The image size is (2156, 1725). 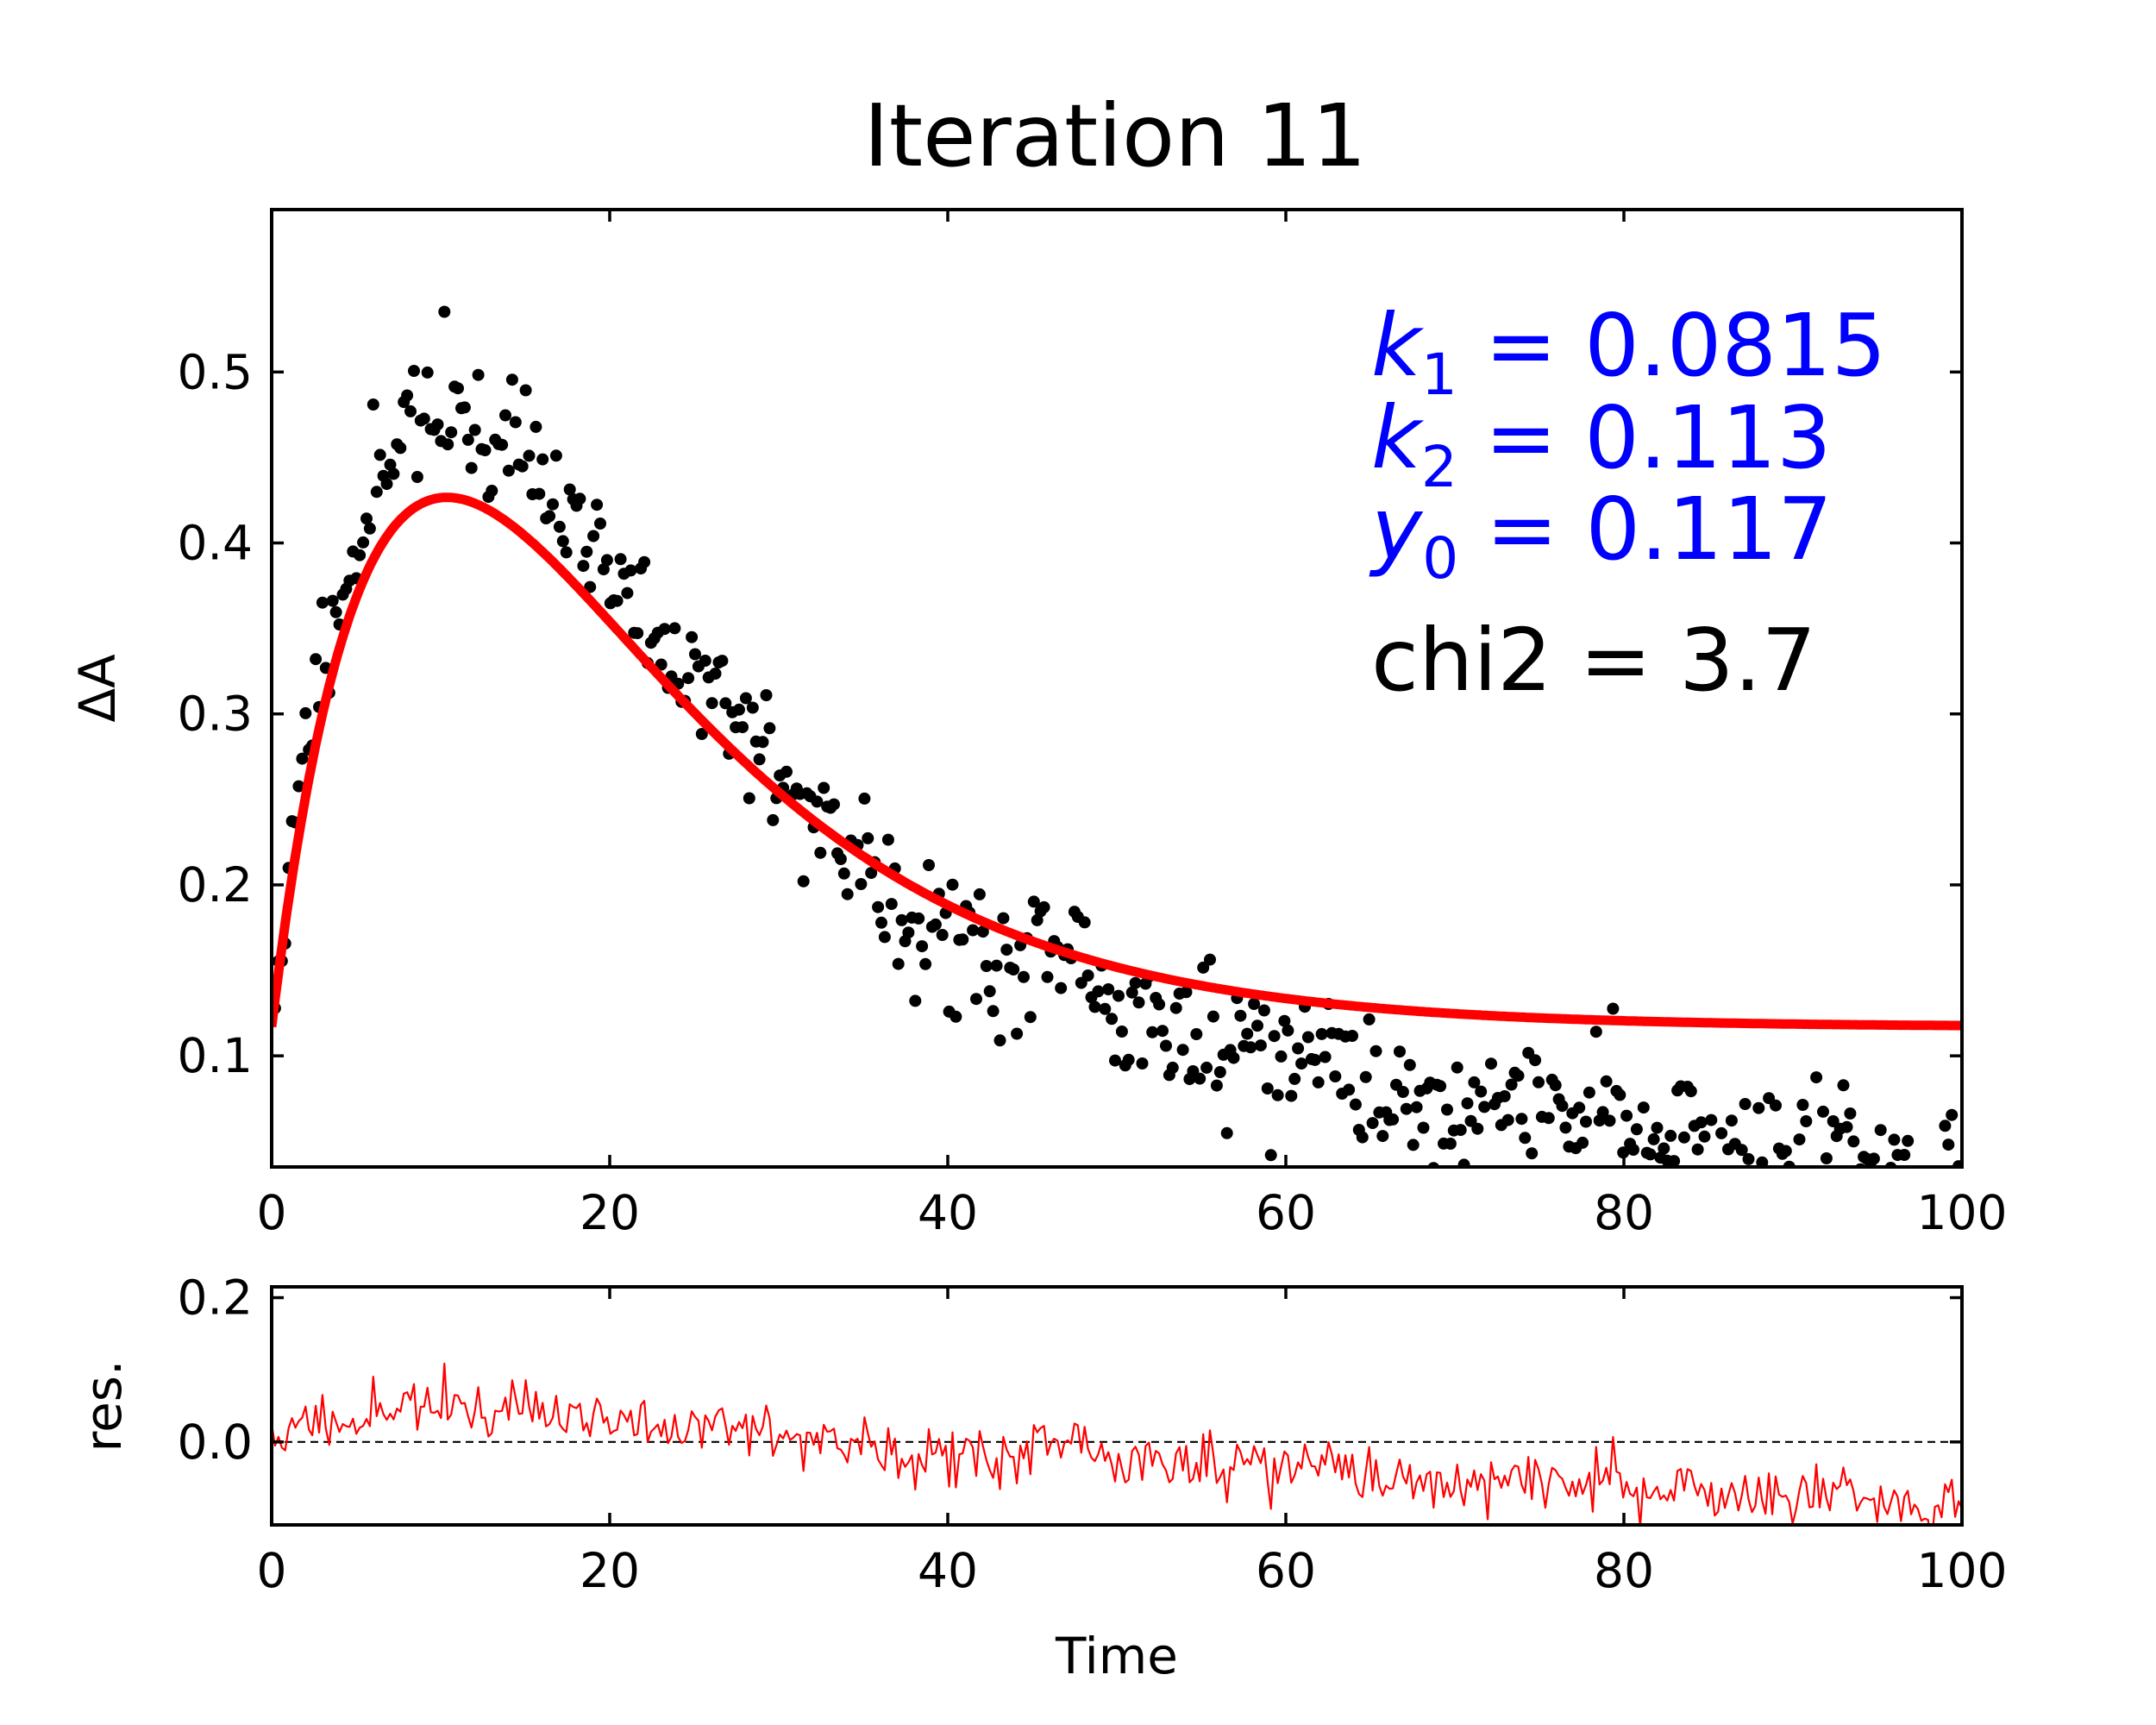 I want to click on main-y-tick-label: 0.5, so click(x=215, y=372).